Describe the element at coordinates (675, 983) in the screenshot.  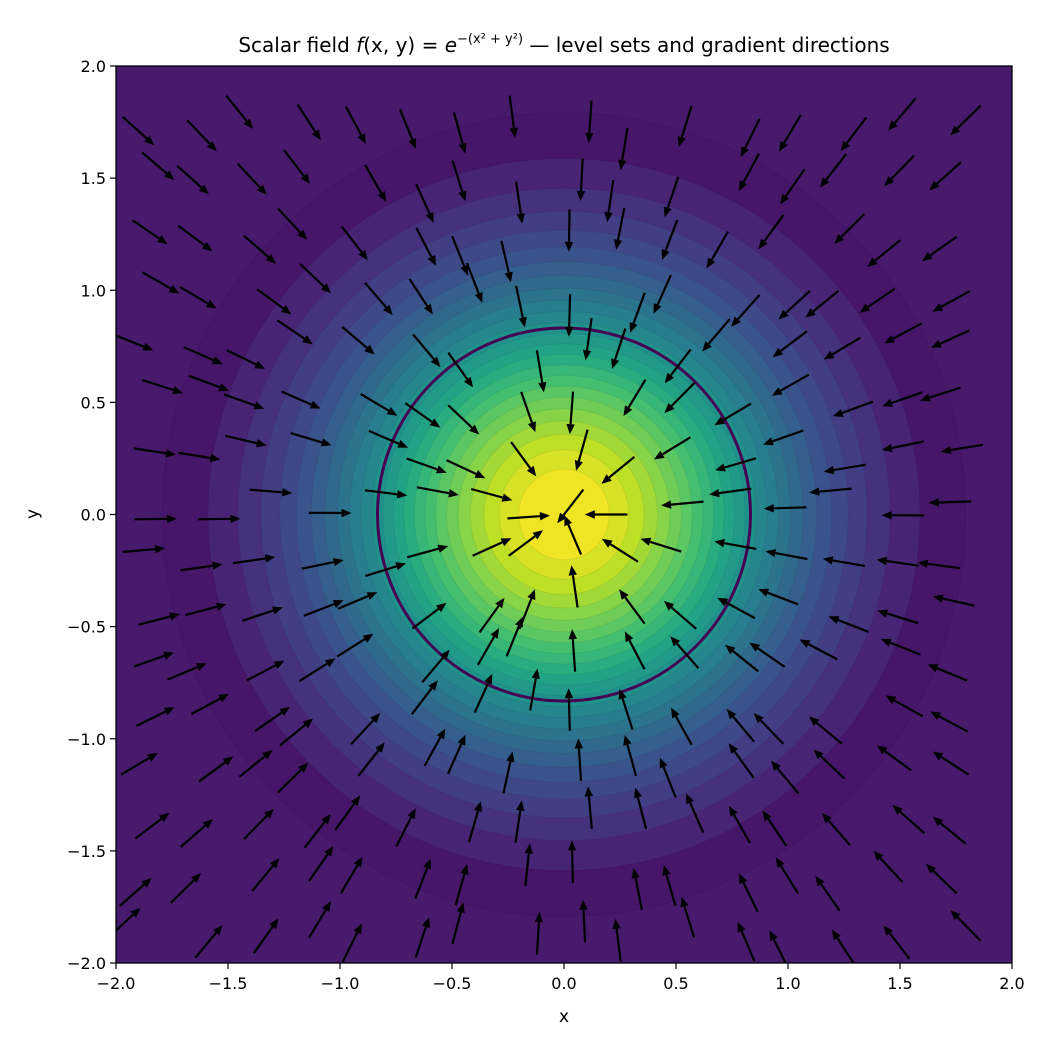
I see `x-tick-label: 0.5` at that location.